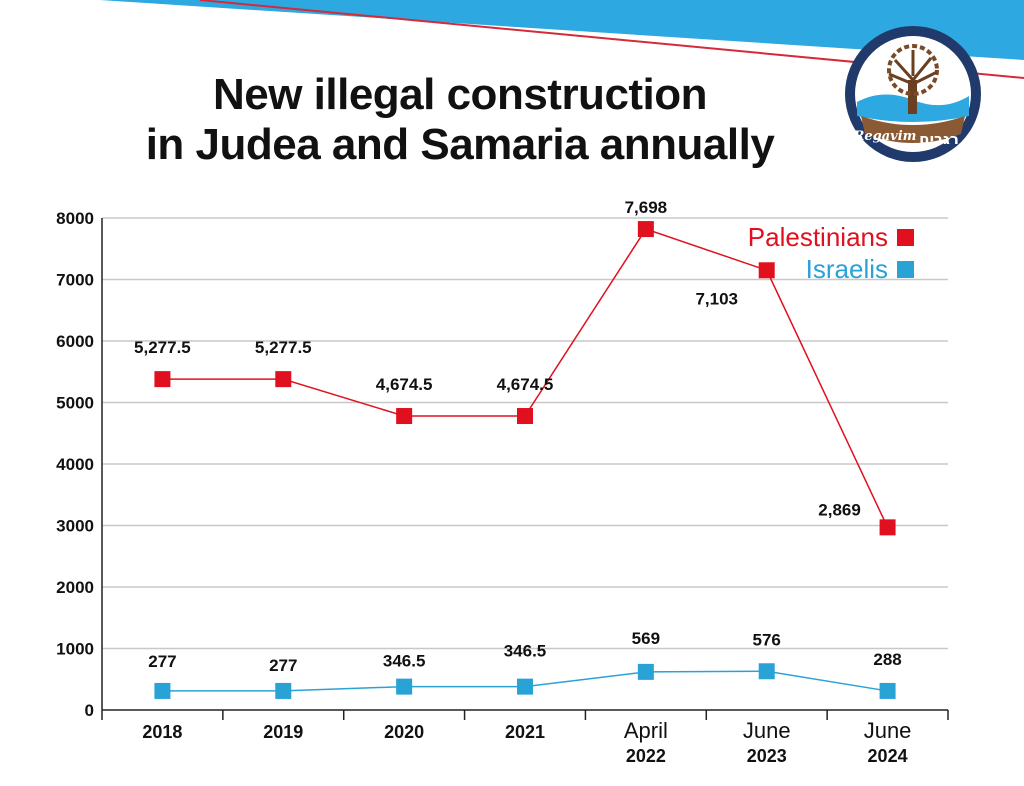 This screenshot has height=786, width=1024. Describe the element at coordinates (75, 649) in the screenshot. I see `y-tick-label: 1000` at that location.